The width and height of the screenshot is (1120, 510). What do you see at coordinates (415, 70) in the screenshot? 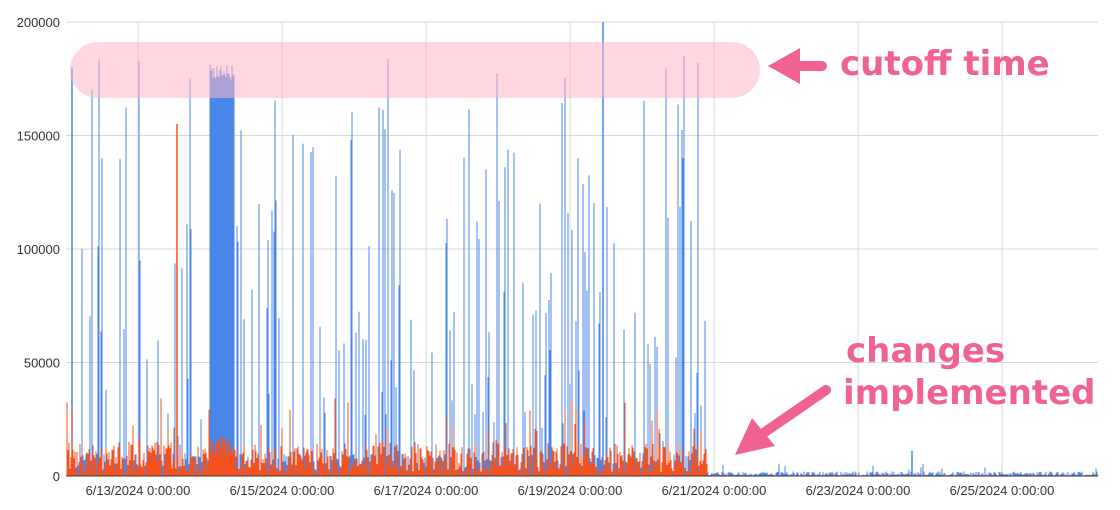
I see `cutoff-highlight` at bounding box center [415, 70].